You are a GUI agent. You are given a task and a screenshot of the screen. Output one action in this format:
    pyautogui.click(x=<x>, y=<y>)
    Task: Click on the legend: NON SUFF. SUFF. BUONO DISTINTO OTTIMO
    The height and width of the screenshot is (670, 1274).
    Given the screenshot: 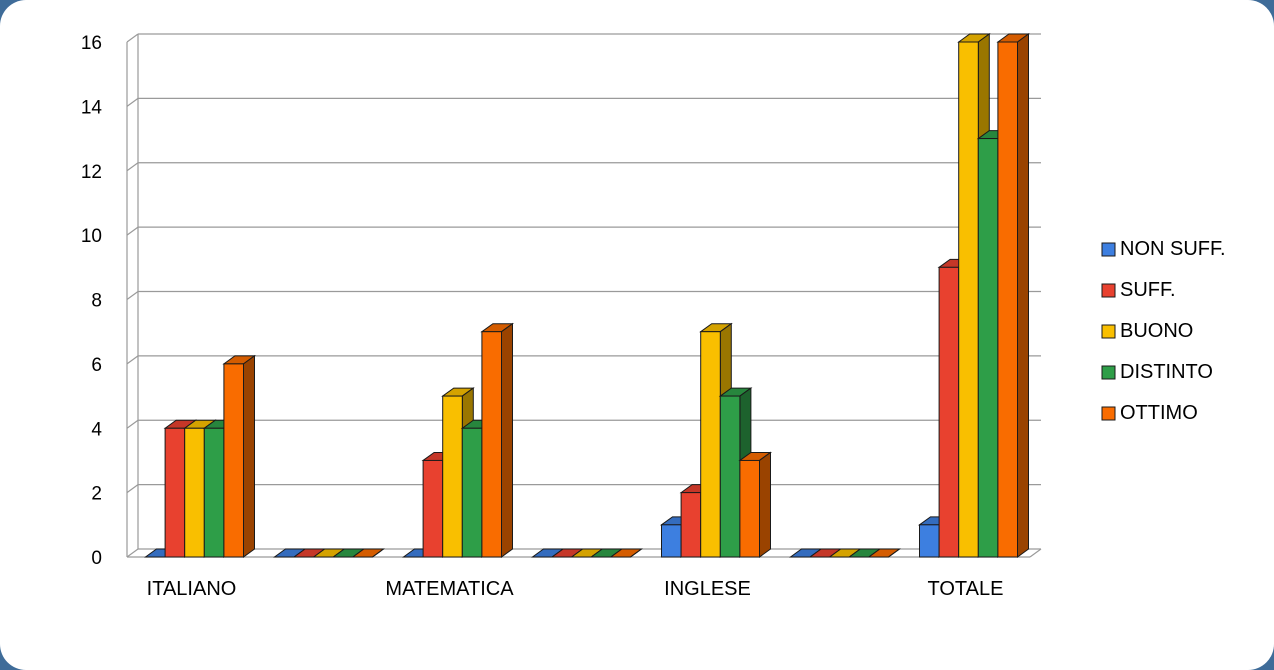 What is the action you would take?
    pyautogui.click(x=1163, y=331)
    